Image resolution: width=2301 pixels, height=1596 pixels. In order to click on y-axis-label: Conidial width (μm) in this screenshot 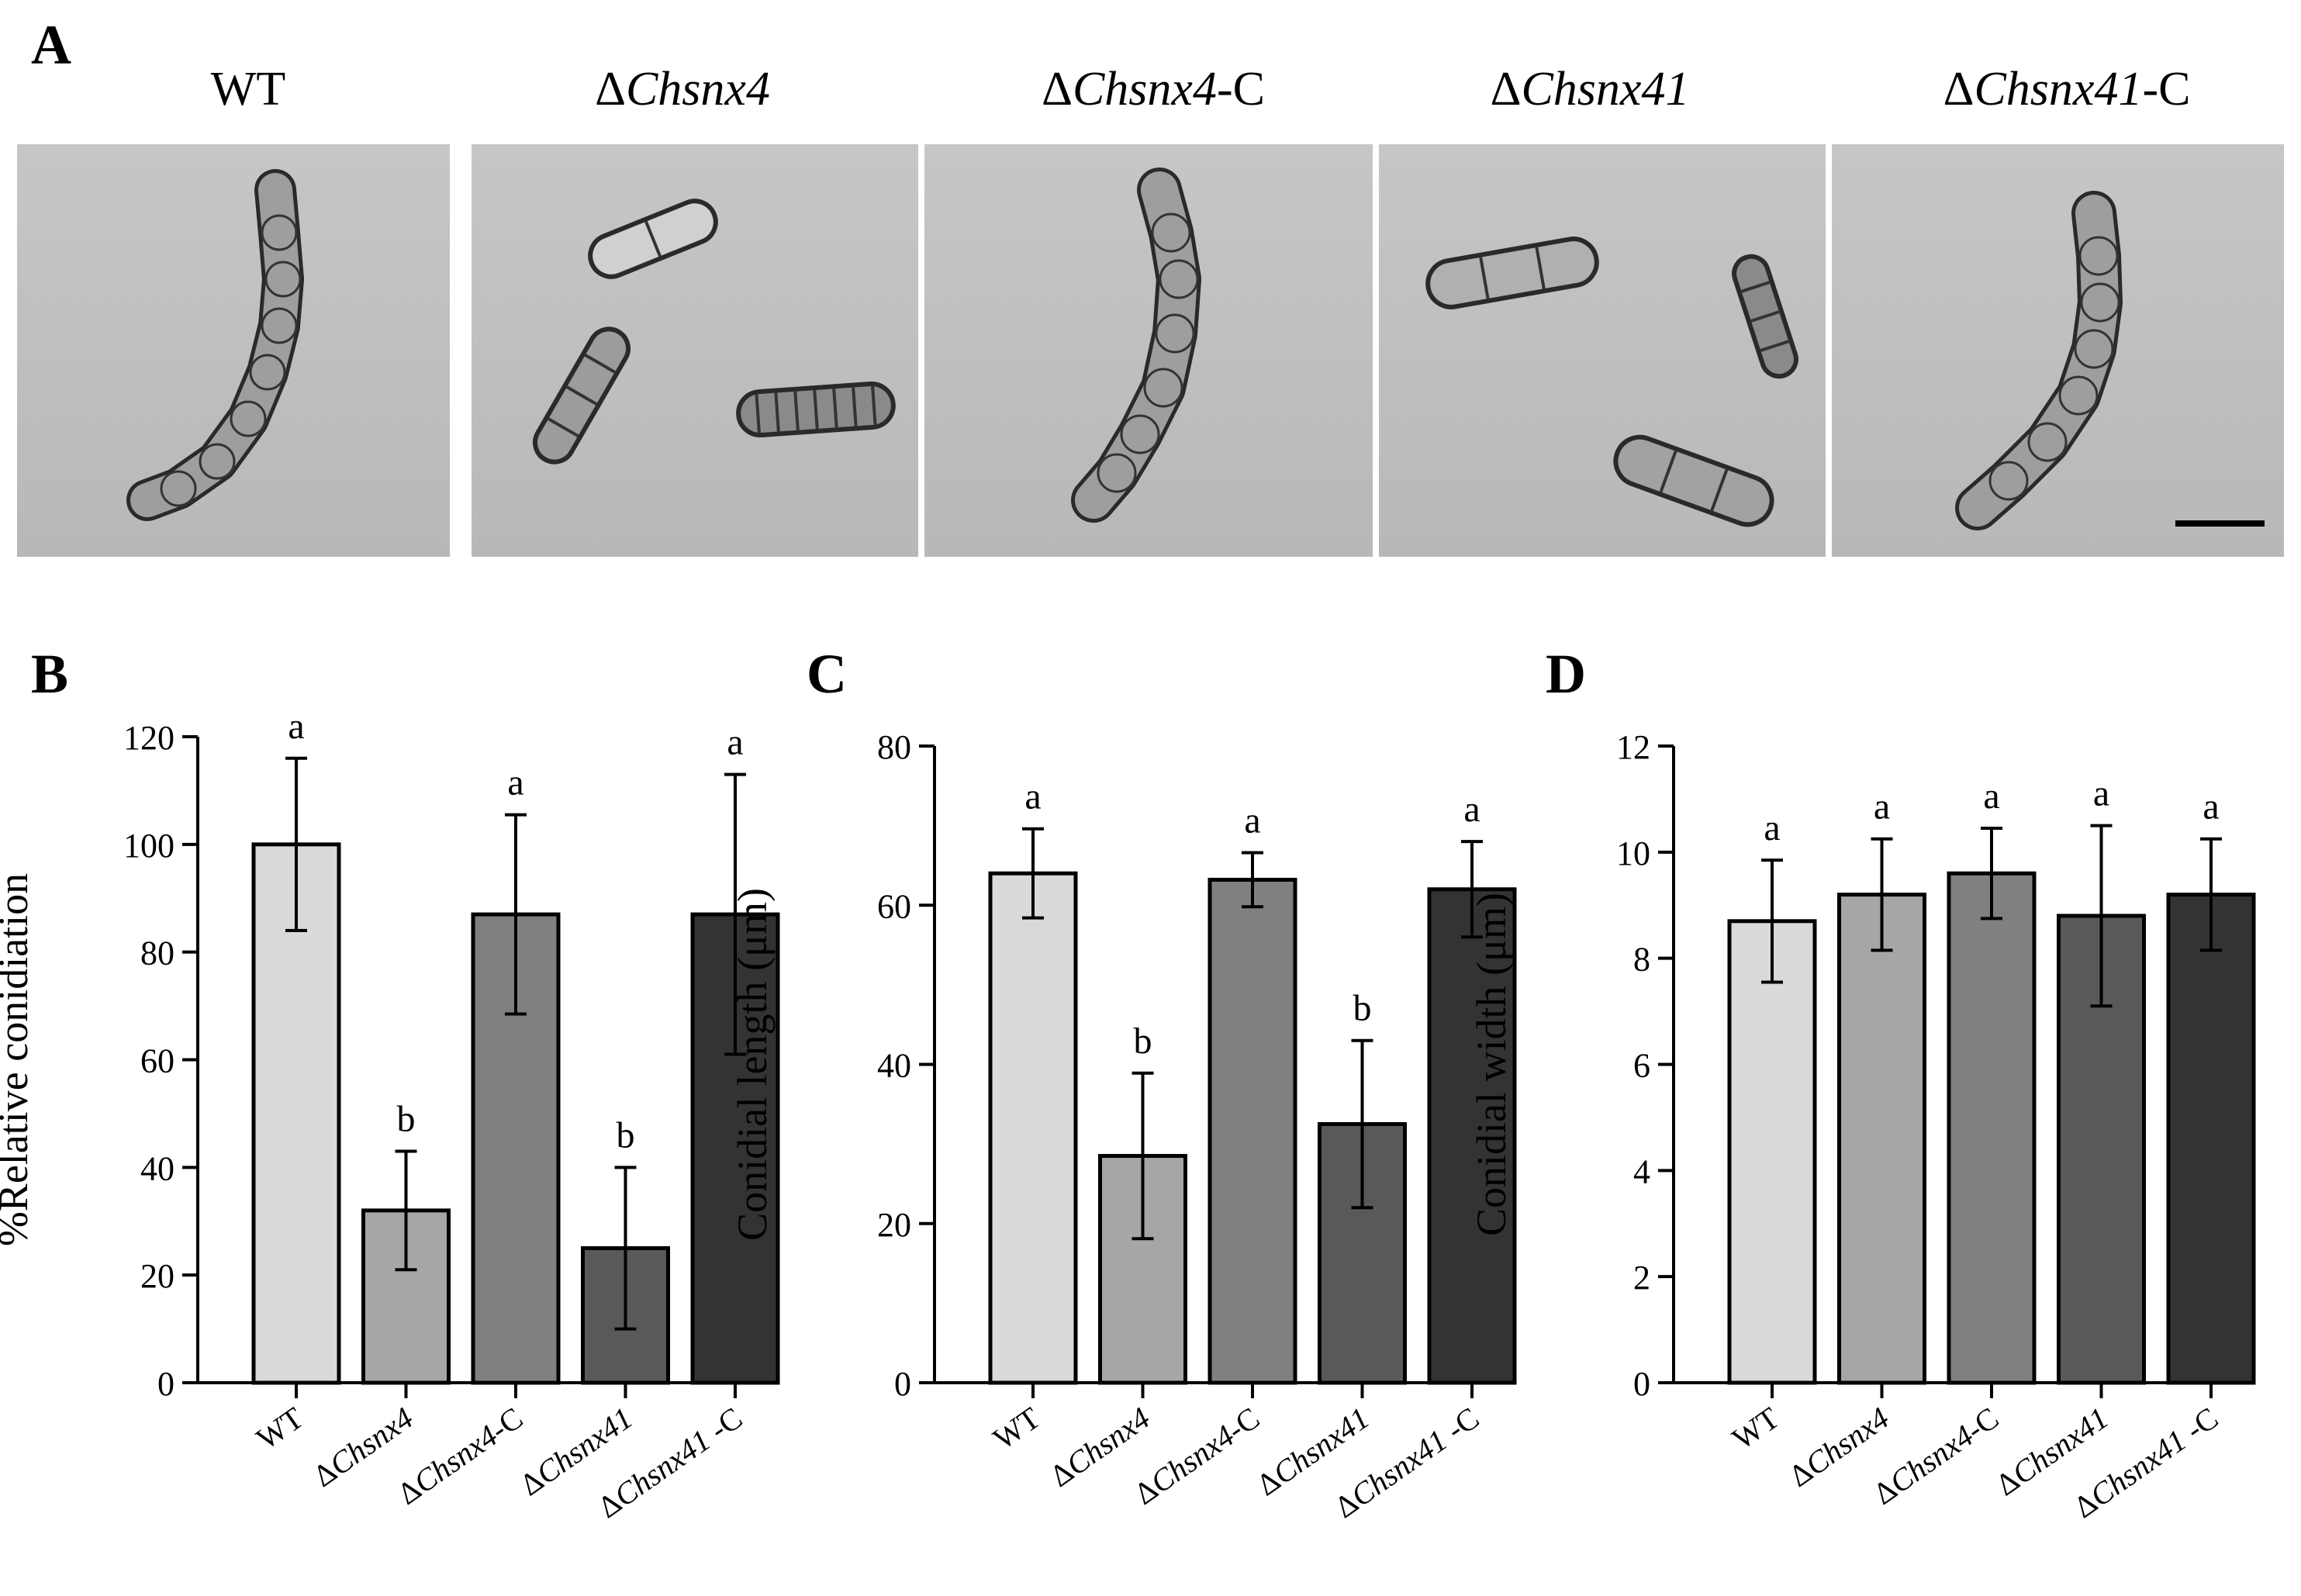, I will do `click(1491, 1064)`.